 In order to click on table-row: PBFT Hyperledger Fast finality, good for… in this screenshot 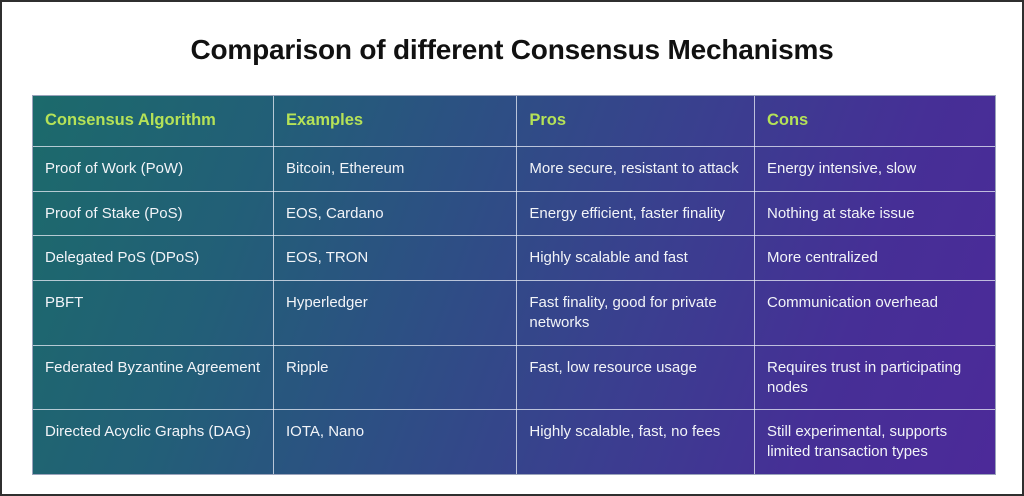, I will do `click(514, 313)`.